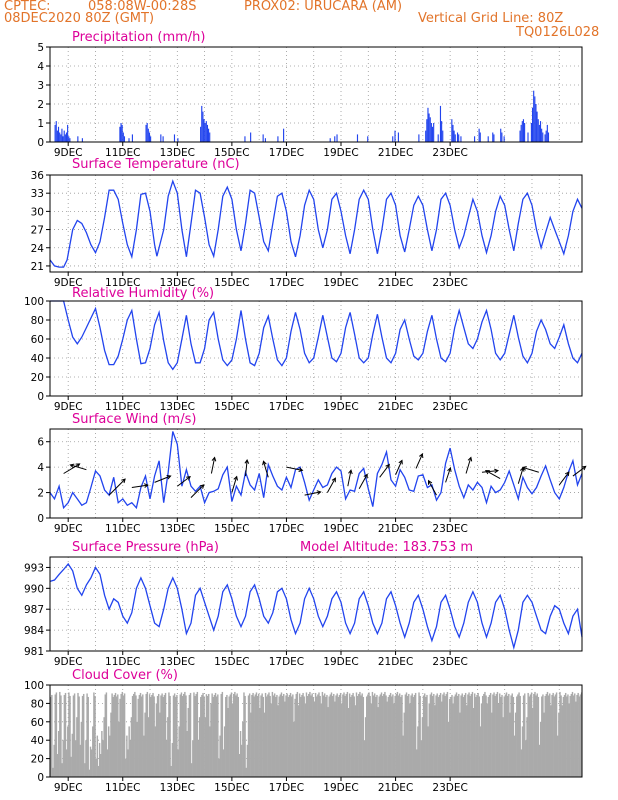  Describe the element at coordinates (34, 302) in the screenshot. I see `y-tick-label: 100` at that location.